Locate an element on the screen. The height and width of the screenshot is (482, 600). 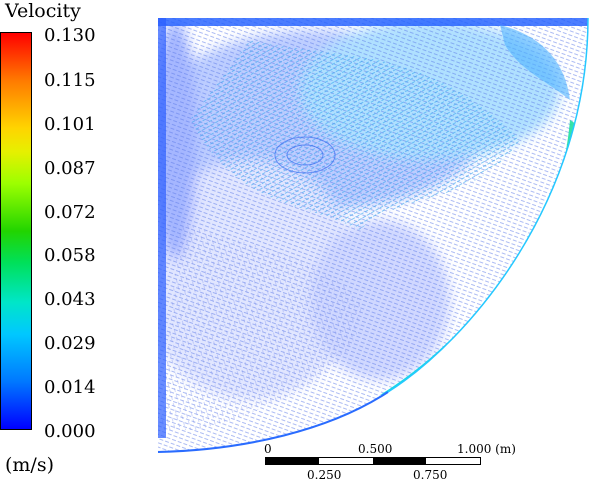
legend-tick: 0.000 is located at coordinates (70, 431).